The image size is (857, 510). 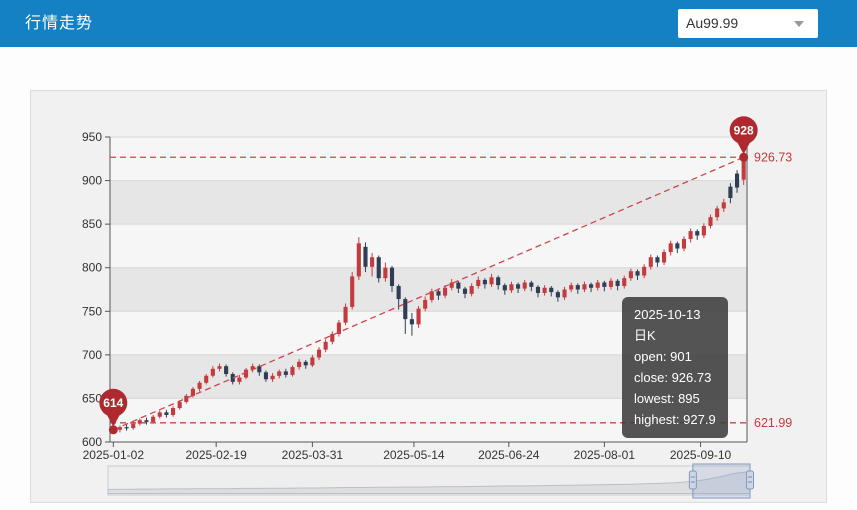 I want to click on header-bar: 行情走势 Au99.99, so click(x=428, y=23).